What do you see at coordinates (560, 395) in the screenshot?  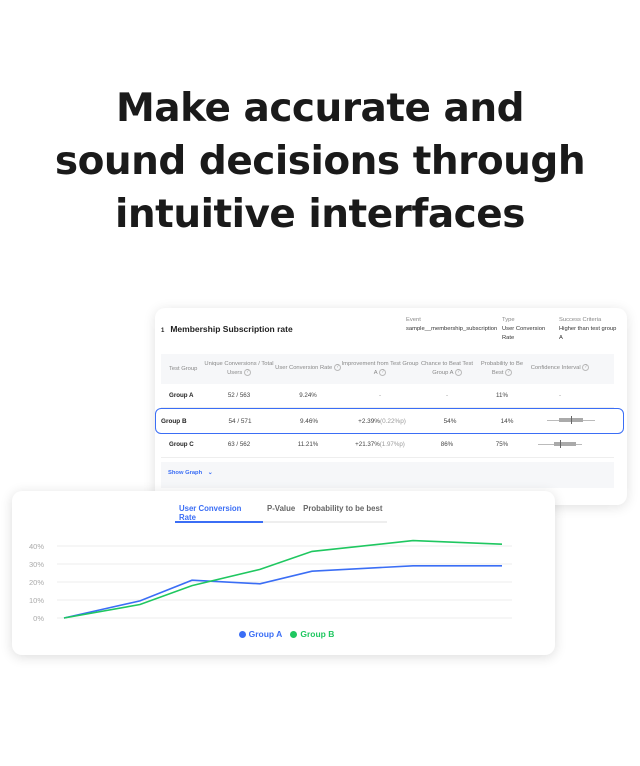 I see `ci-cell: -` at bounding box center [560, 395].